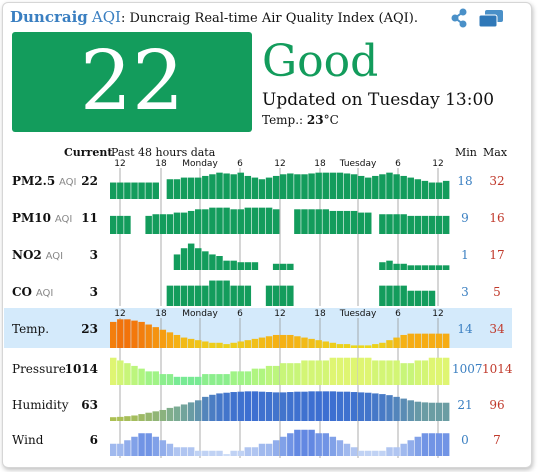 The width and height of the screenshot is (539, 472). I want to click on row-label-sub: AQI, so click(68, 182).